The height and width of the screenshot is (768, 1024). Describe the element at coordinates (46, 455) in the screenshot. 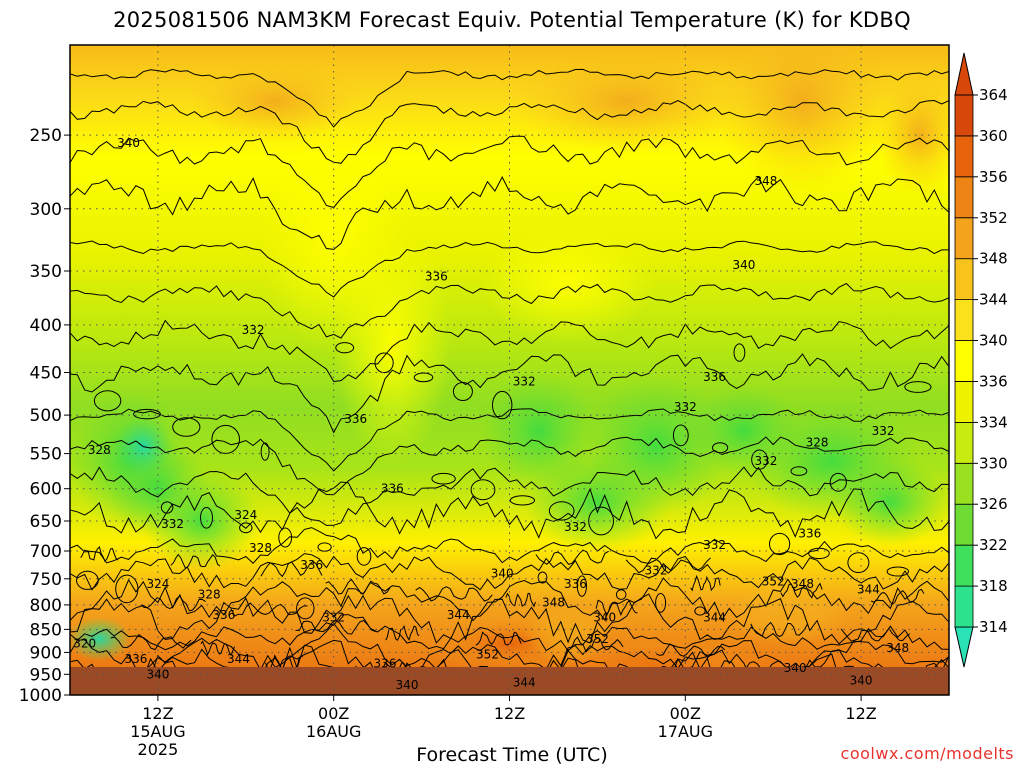

I see `y-tick-label: 550` at that location.